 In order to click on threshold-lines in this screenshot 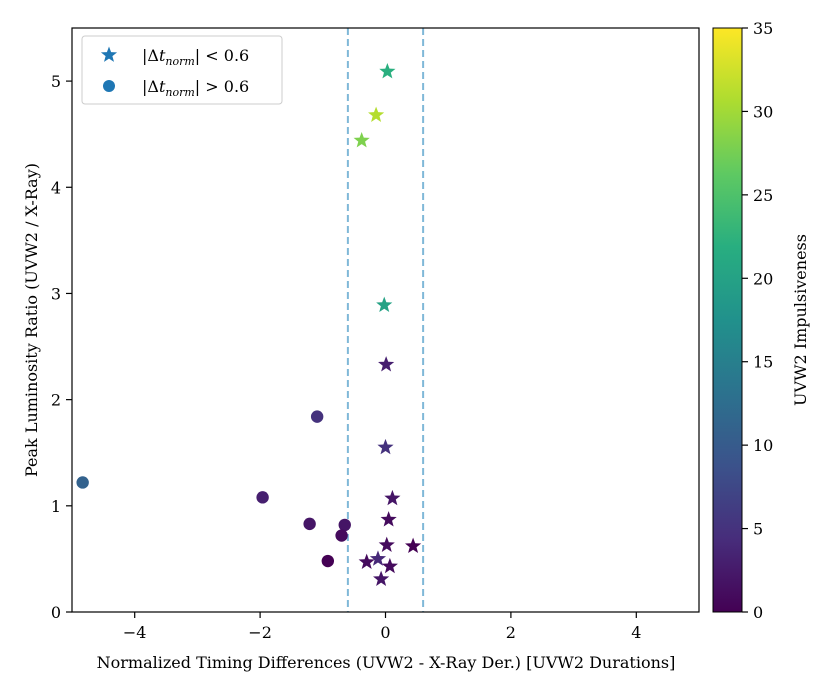, I will do `click(385, 320)`.